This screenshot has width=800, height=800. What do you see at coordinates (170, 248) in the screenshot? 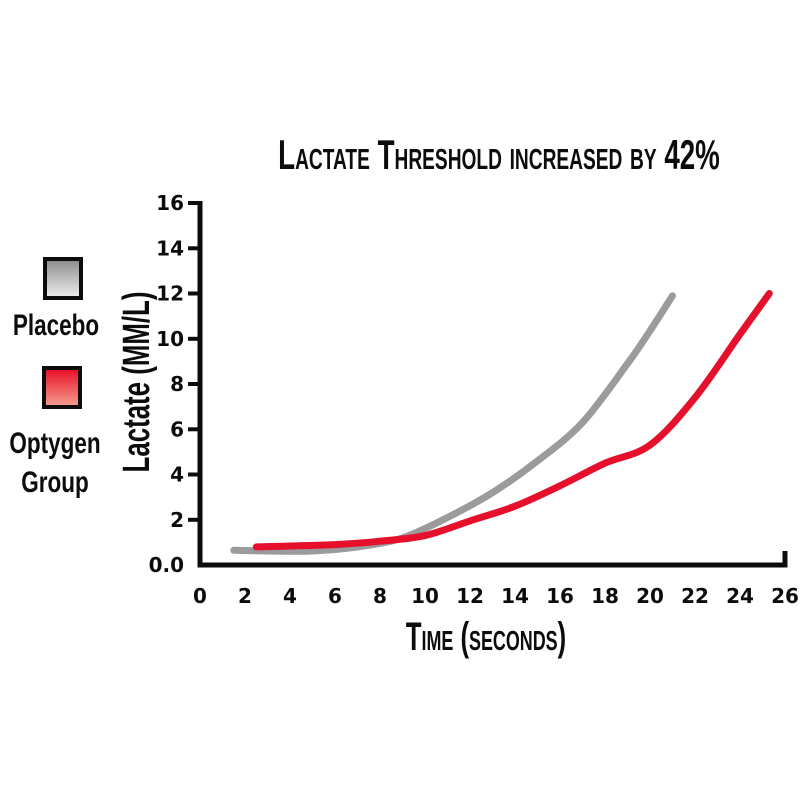
I see `y-tick-label: 14` at bounding box center [170, 248].